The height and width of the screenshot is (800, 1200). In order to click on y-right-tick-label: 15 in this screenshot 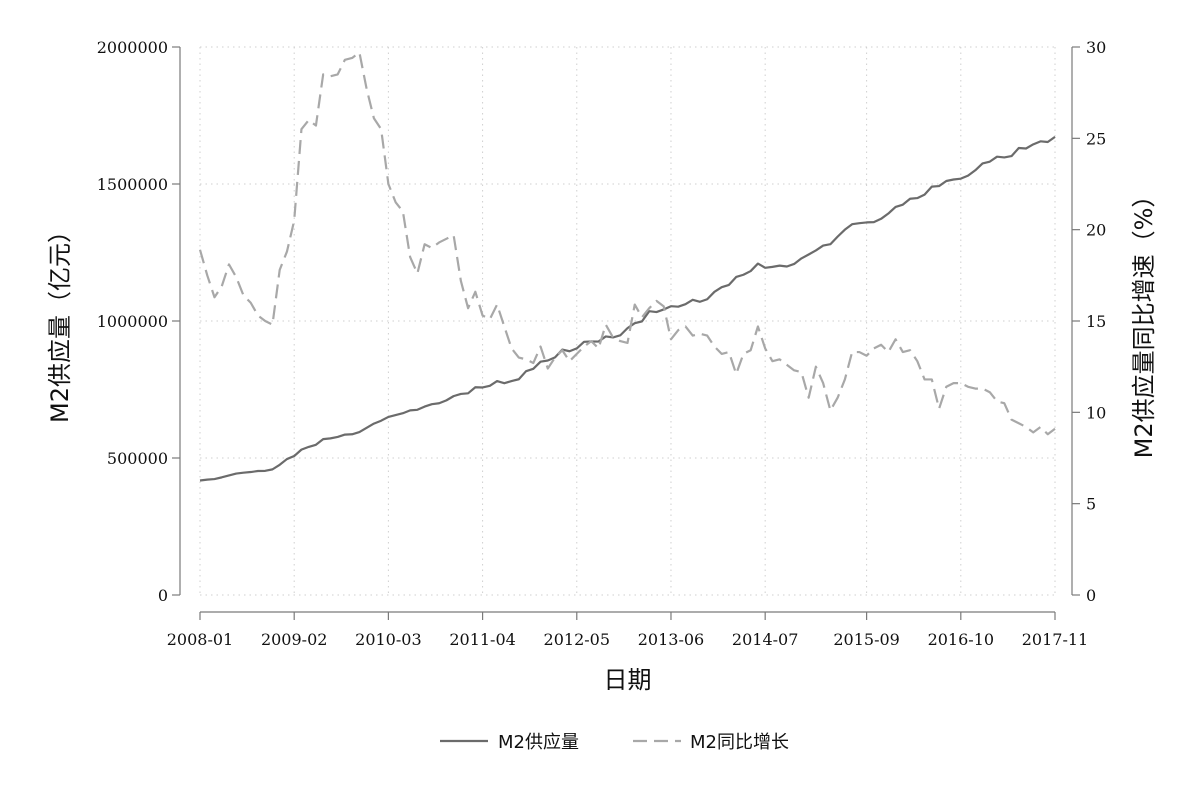, I will do `click(1096, 321)`.